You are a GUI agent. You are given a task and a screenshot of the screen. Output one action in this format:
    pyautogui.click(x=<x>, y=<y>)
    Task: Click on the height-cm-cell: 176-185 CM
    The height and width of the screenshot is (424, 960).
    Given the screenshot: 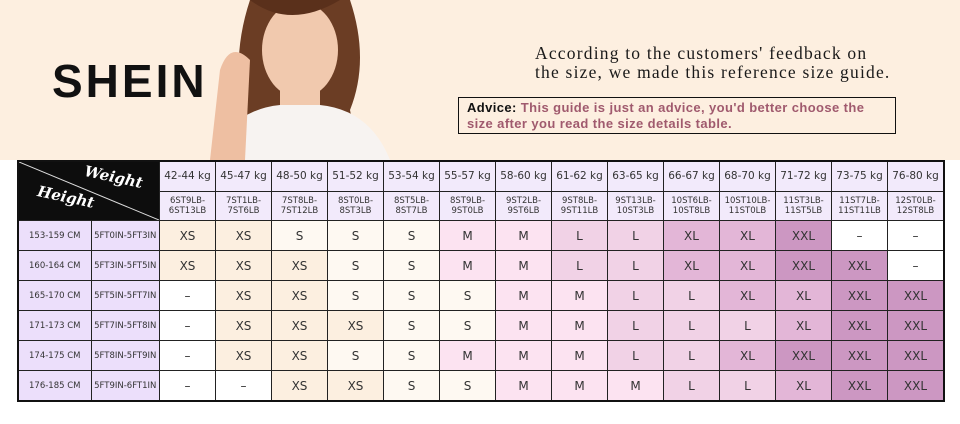 What is the action you would take?
    pyautogui.click(x=54, y=386)
    